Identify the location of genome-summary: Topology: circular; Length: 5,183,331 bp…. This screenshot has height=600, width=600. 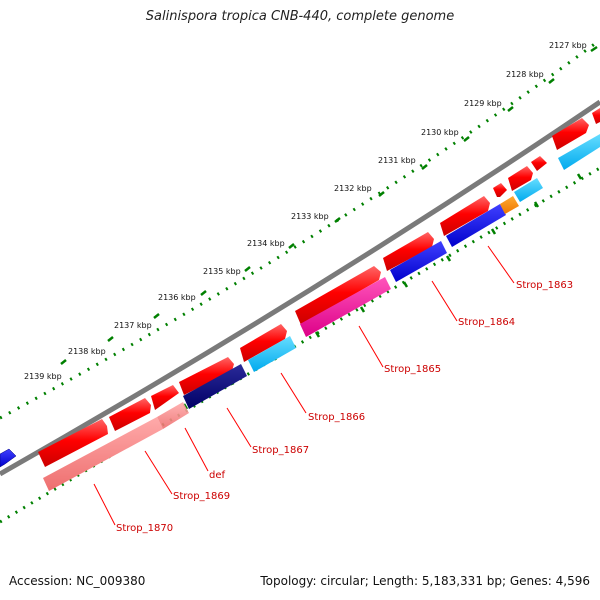
(425, 581).